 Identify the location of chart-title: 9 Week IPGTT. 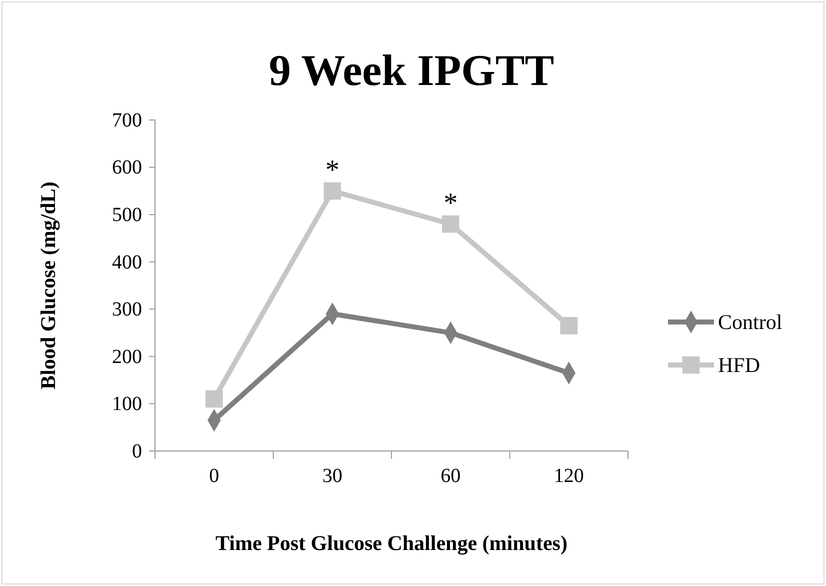
(411, 70).